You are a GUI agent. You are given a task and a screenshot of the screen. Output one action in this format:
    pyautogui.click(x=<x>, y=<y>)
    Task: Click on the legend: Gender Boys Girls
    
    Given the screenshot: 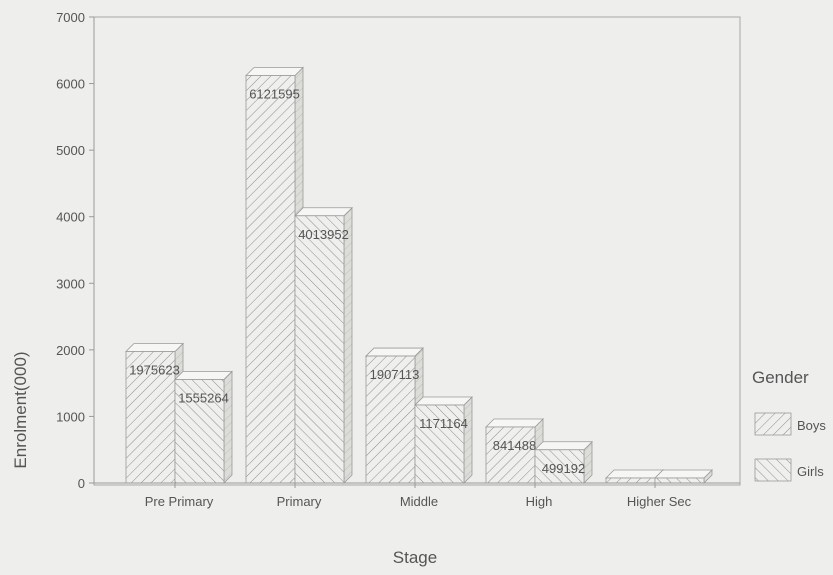 What is the action you would take?
    pyautogui.click(x=789, y=425)
    